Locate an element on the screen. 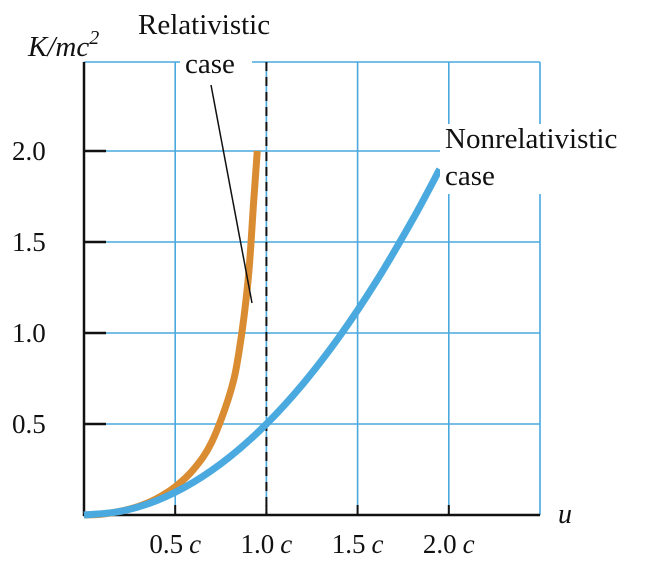  y-tick-label: 1.5 is located at coordinates (29, 242).